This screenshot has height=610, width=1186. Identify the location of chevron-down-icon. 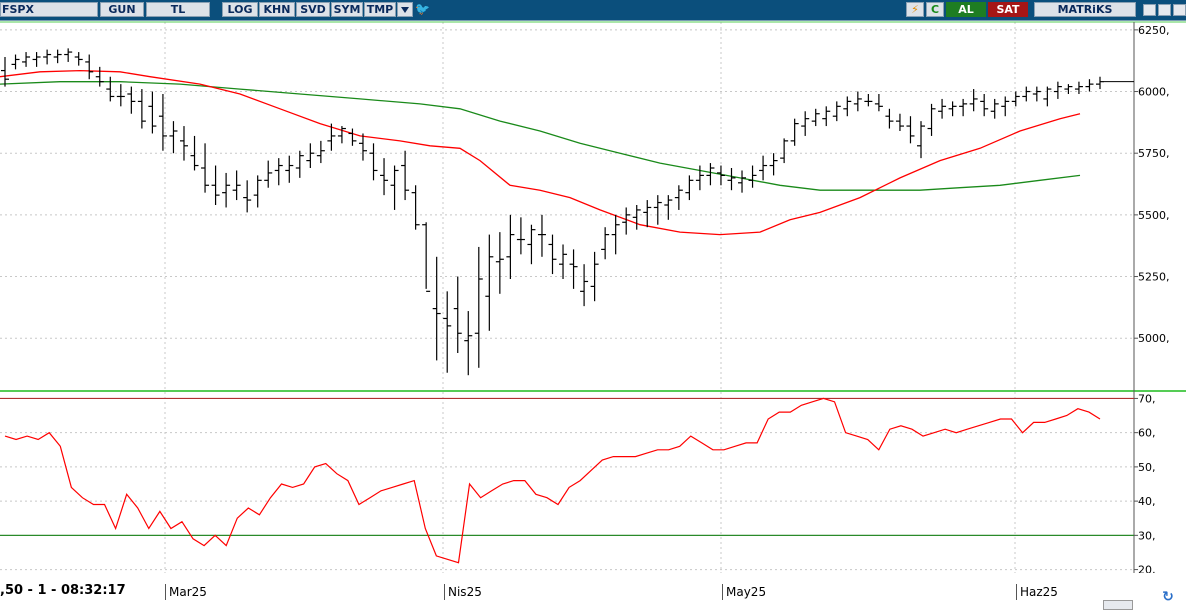
(405, 9).